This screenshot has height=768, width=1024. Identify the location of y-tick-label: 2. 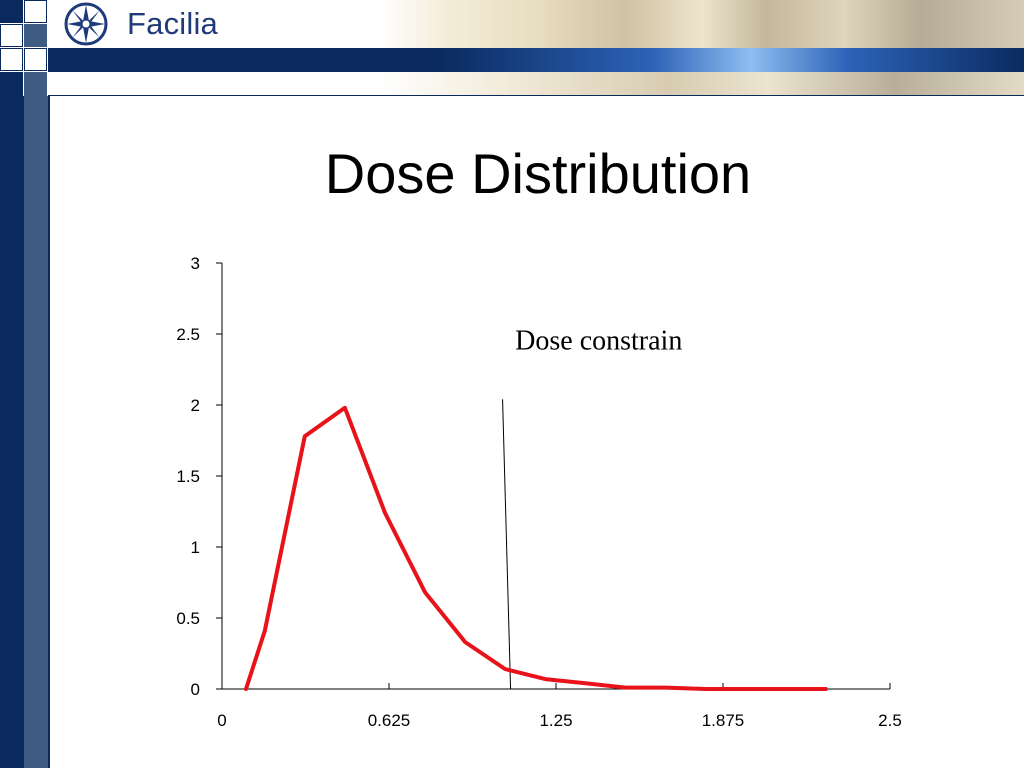
(195, 405).